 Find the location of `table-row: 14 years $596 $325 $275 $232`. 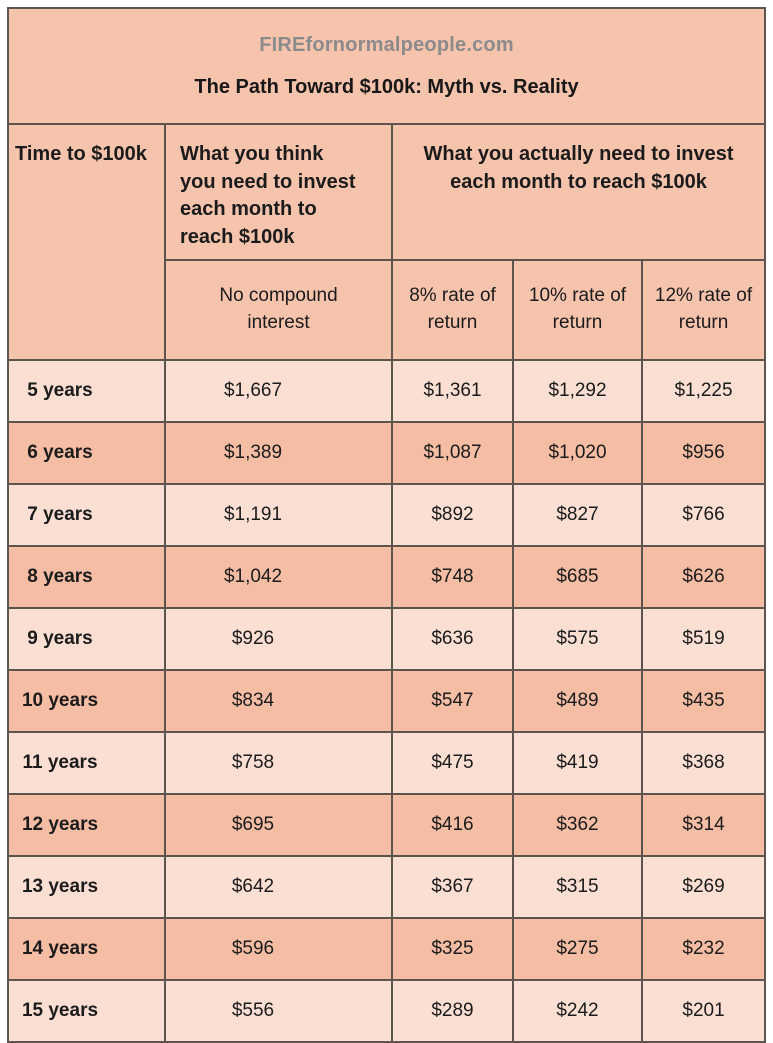

table-row: 14 years $596 $325 $275 $232 is located at coordinates (387, 949).